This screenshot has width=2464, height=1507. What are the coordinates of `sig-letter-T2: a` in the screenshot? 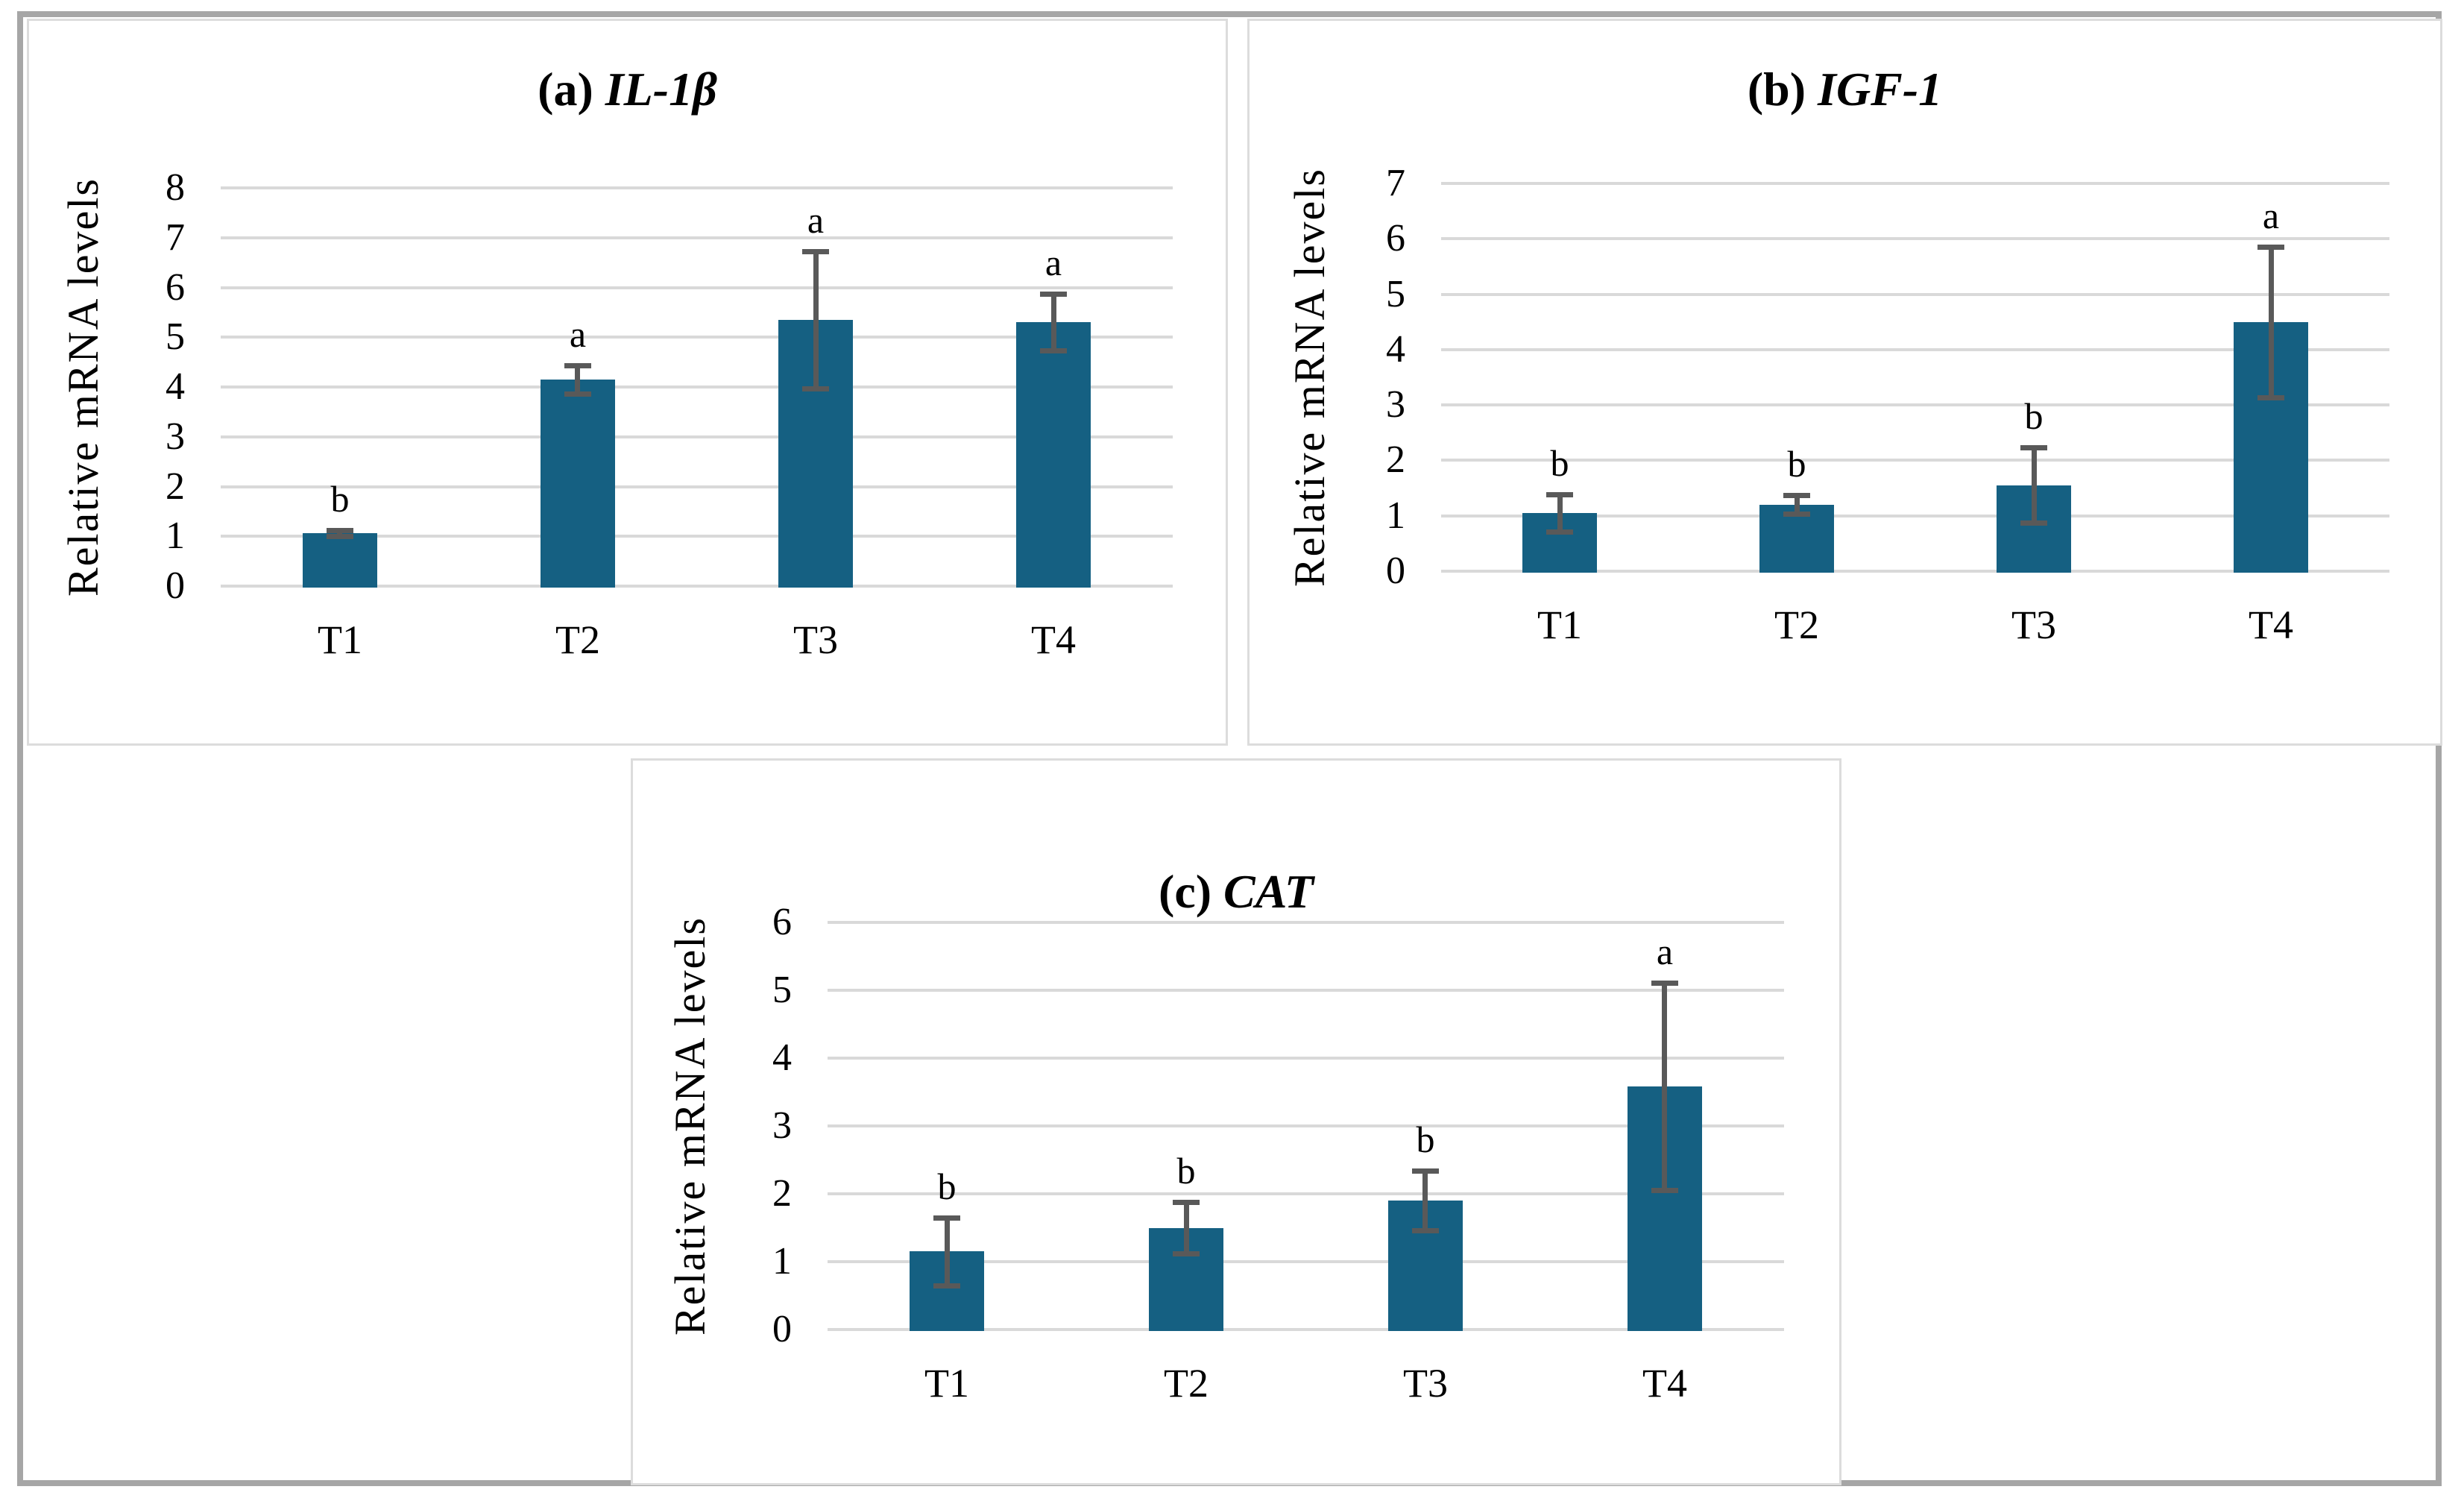 It's located at (578, 334).